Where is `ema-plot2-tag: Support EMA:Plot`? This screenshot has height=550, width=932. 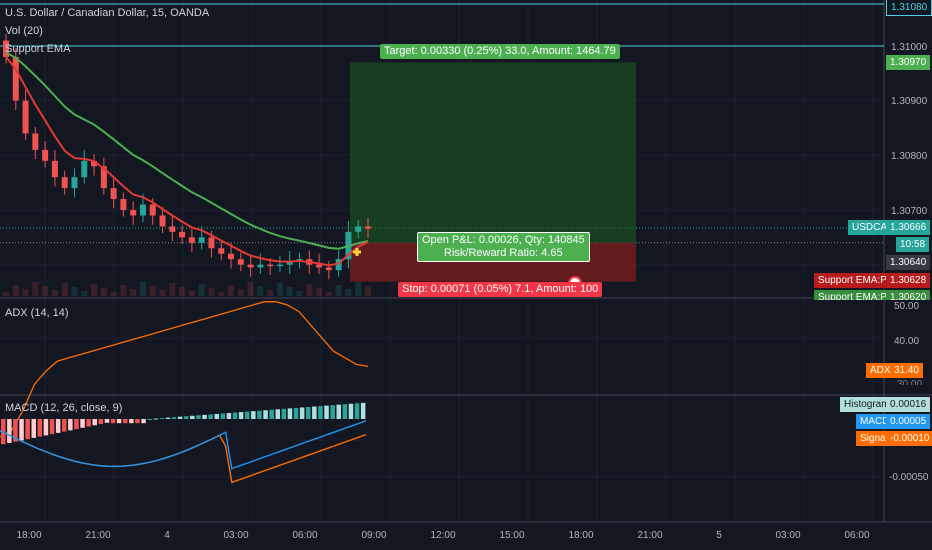 ema-plot2-tag: Support EMA:Plot is located at coordinates (858, 295).